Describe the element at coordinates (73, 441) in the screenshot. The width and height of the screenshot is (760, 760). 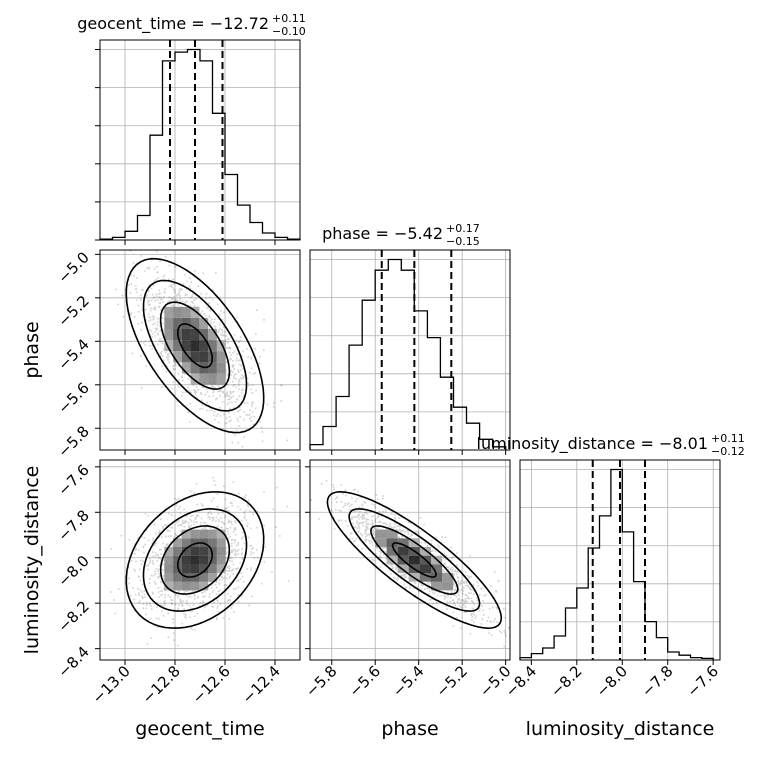
I see `y-tick-label: −5.8` at that location.